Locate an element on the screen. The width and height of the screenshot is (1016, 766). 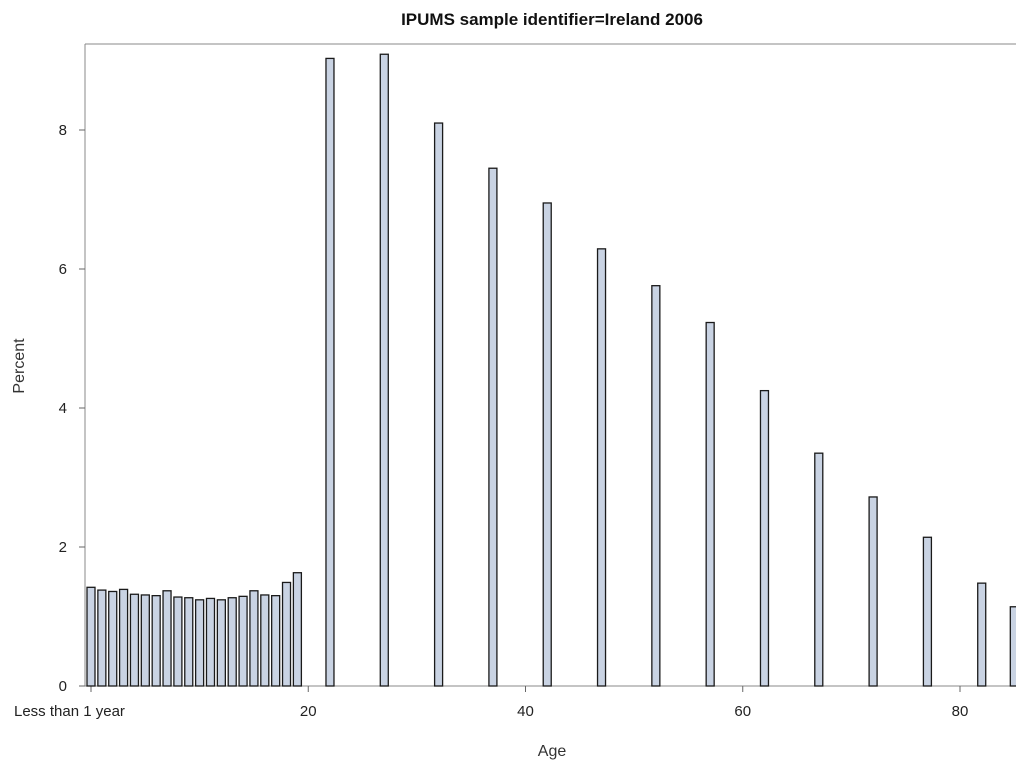
x-axis-label: Age is located at coordinates (552, 751).